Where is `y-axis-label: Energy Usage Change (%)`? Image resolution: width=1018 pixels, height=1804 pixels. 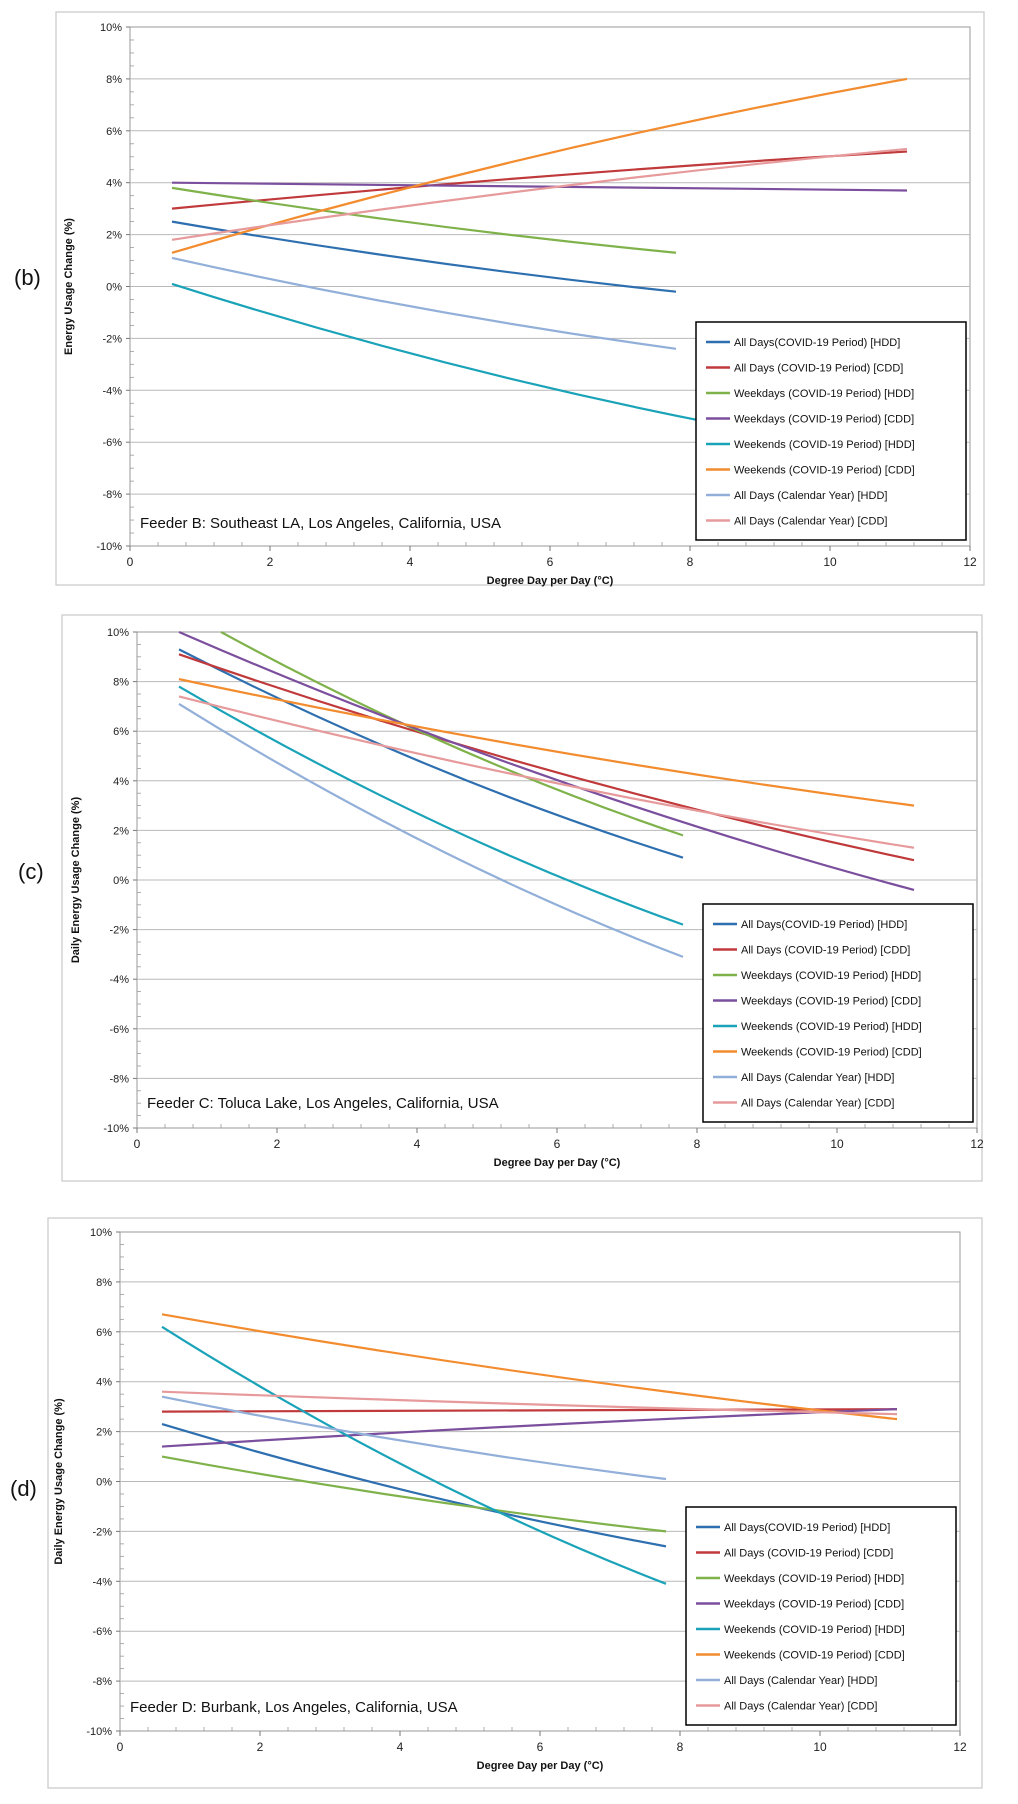
y-axis-label: Energy Usage Change (%) is located at coordinates (69, 286).